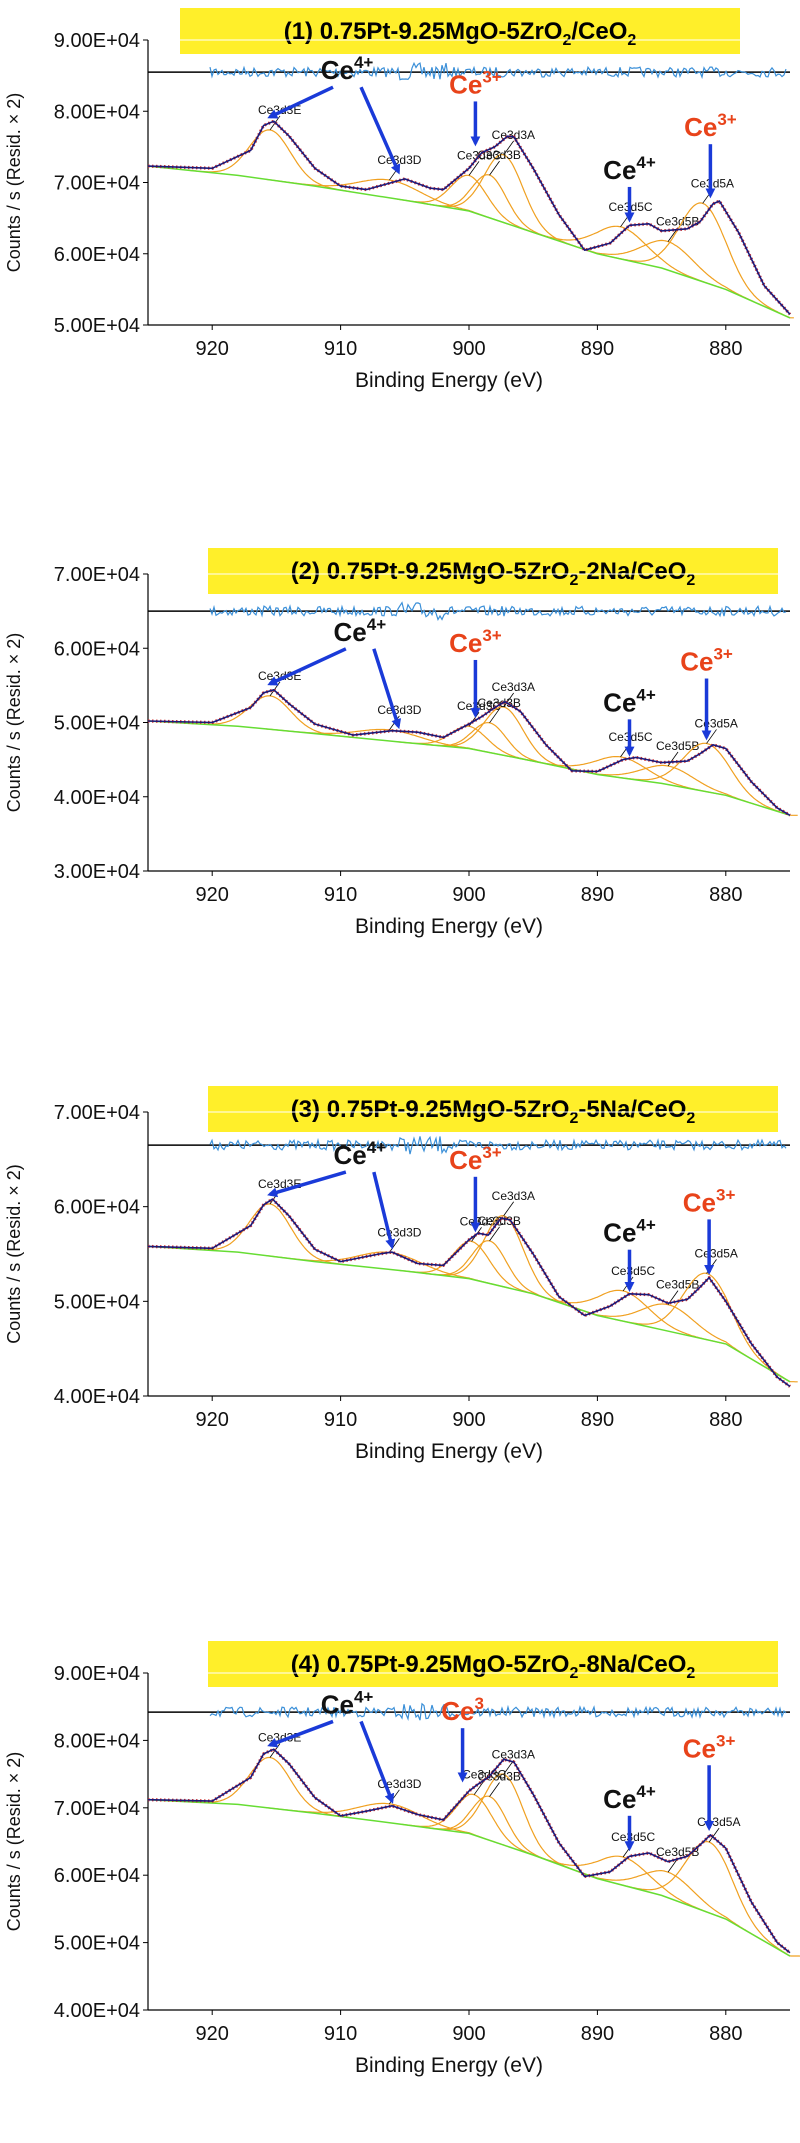 This screenshot has width=800, height=2143. What do you see at coordinates (279, 1184) in the screenshot?
I see `component-label: Ce3d3E` at bounding box center [279, 1184].